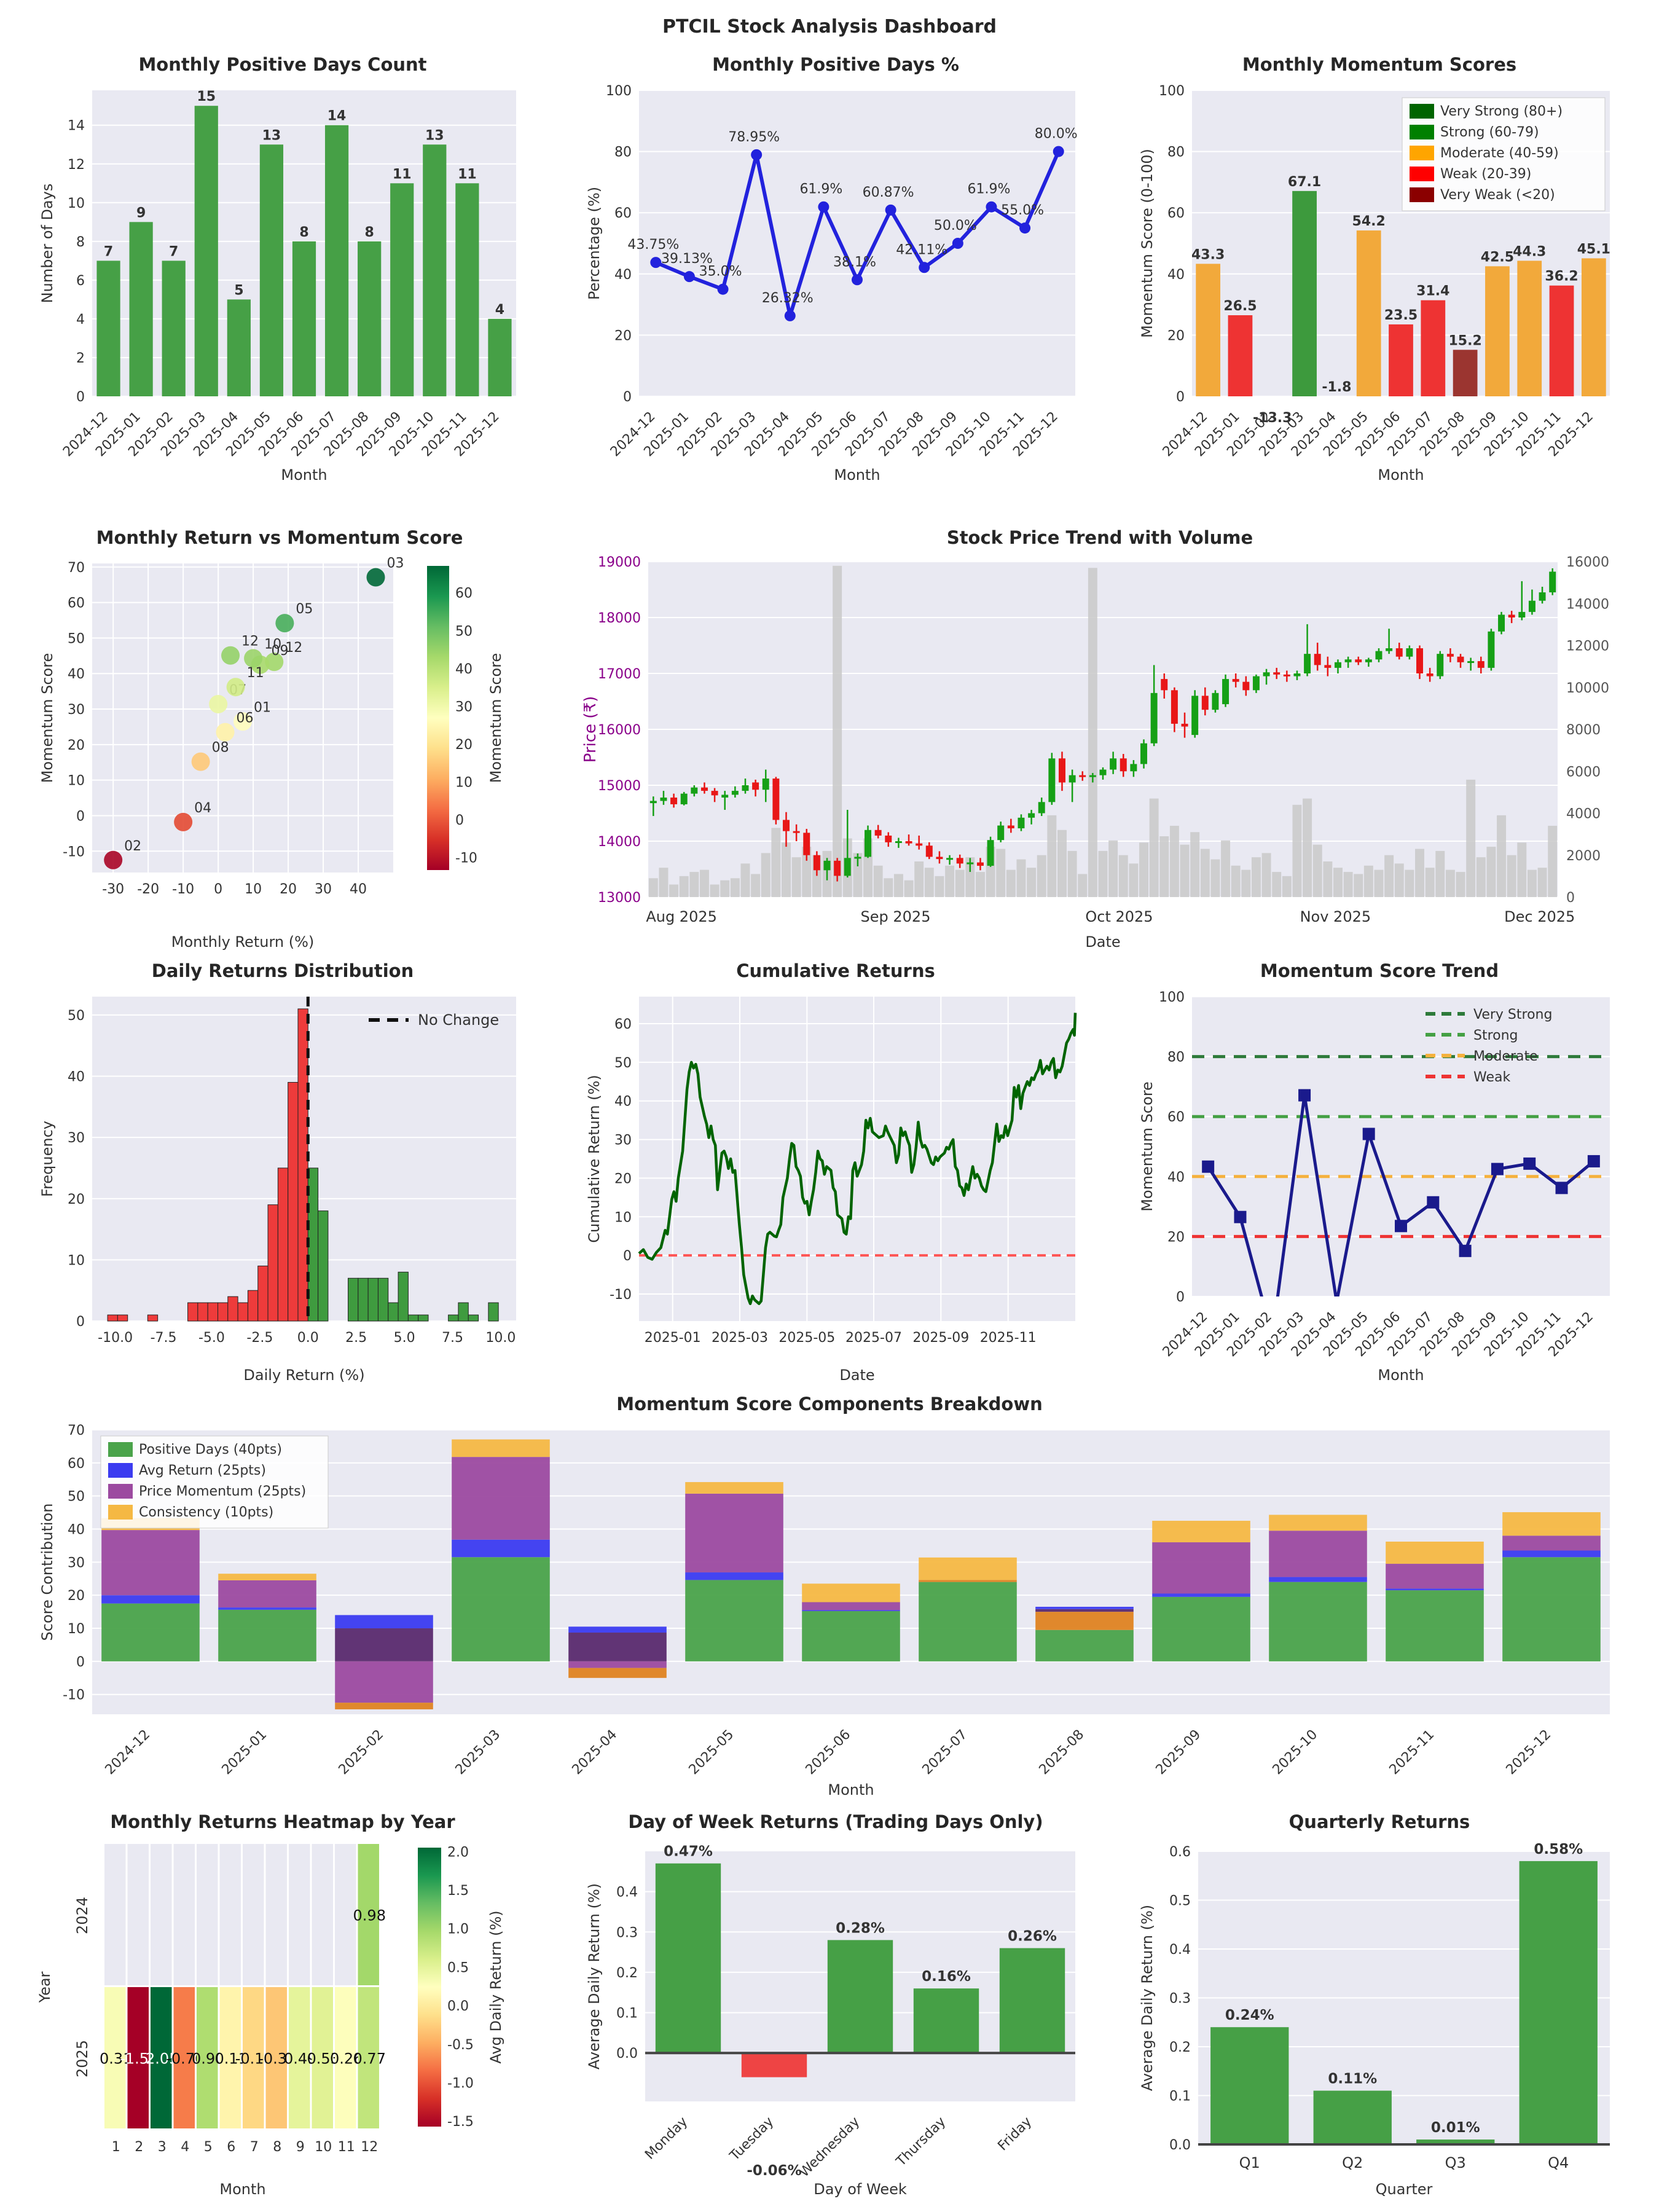 This screenshot has height=2212, width=1659. I want to click on svg-text: 4, so click(499, 310).